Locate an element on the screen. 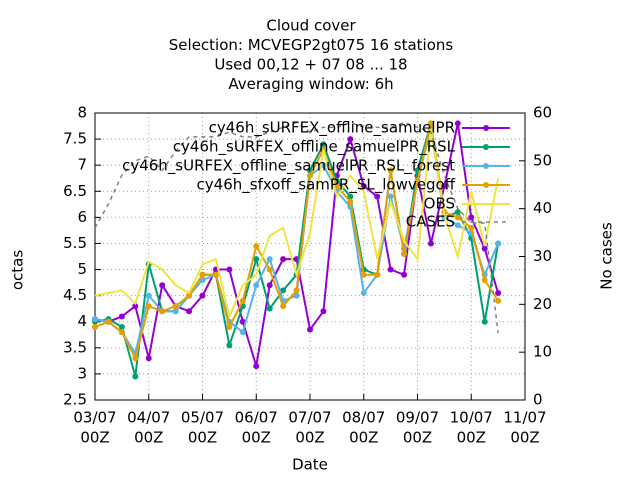 This screenshot has height=480, width=640. y-tick-label: 3 is located at coordinates (82, 373).